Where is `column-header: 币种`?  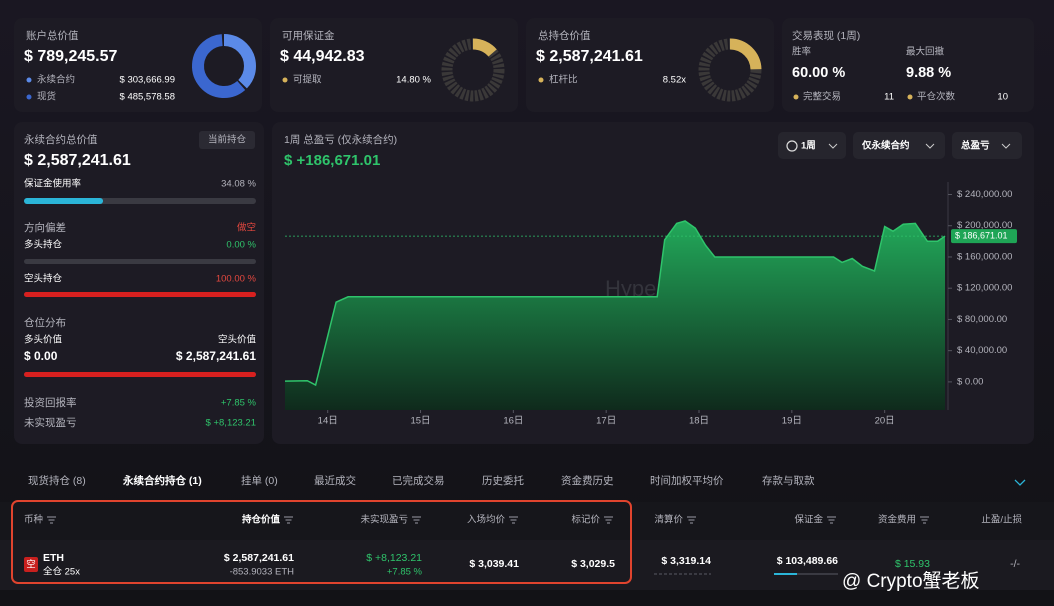
column-header: 币种 is located at coordinates (33, 520).